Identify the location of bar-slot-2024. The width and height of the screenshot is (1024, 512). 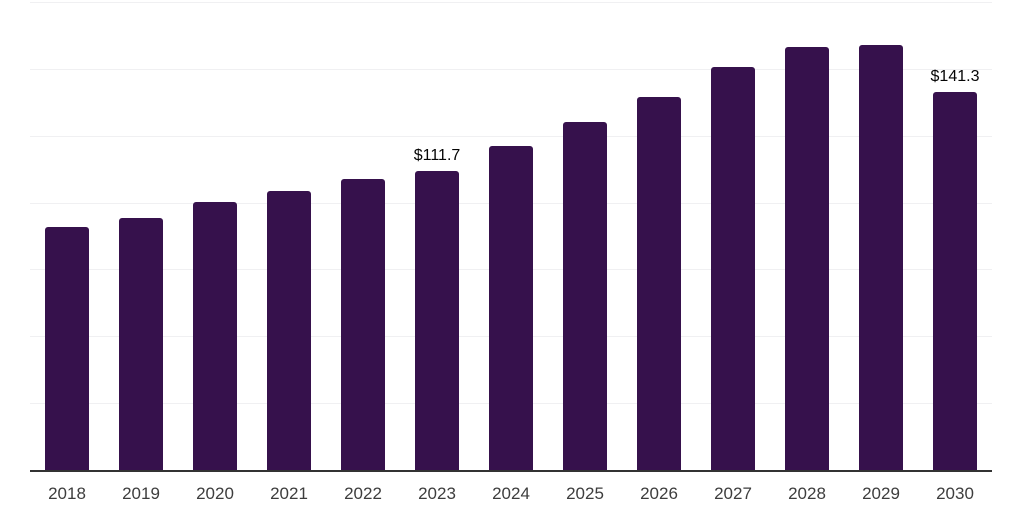
(511, 236).